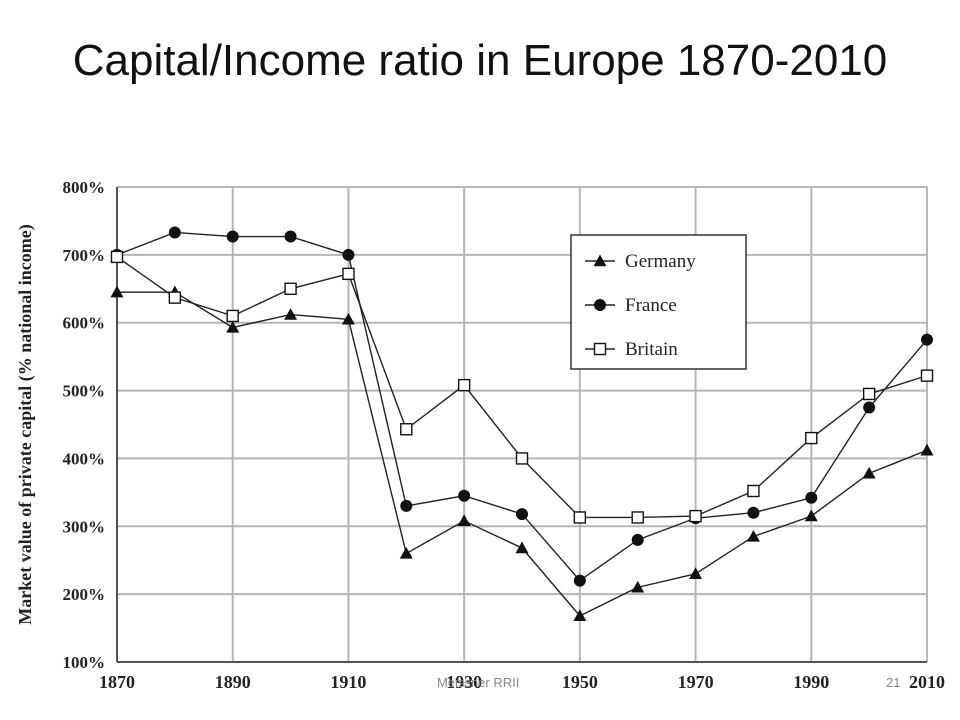  I want to click on x-tick-label: 1890, so click(233, 681).